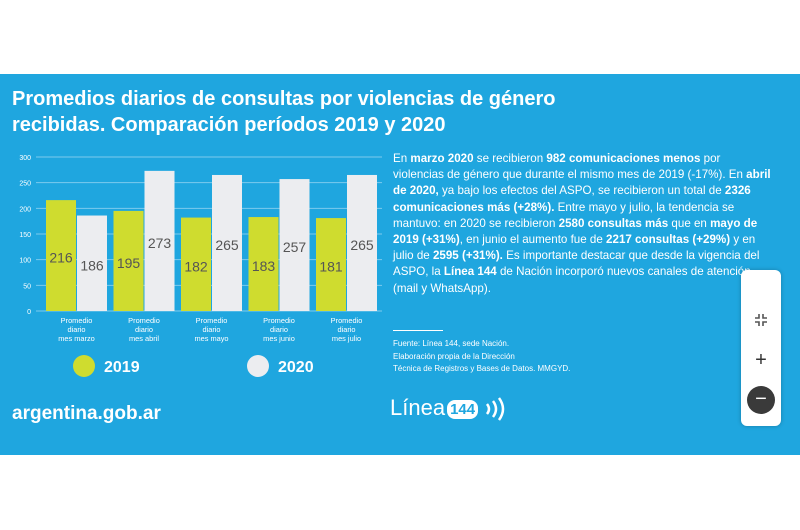  Describe the element at coordinates (689, 223) in the screenshot. I see `body-text-run: que en` at that location.